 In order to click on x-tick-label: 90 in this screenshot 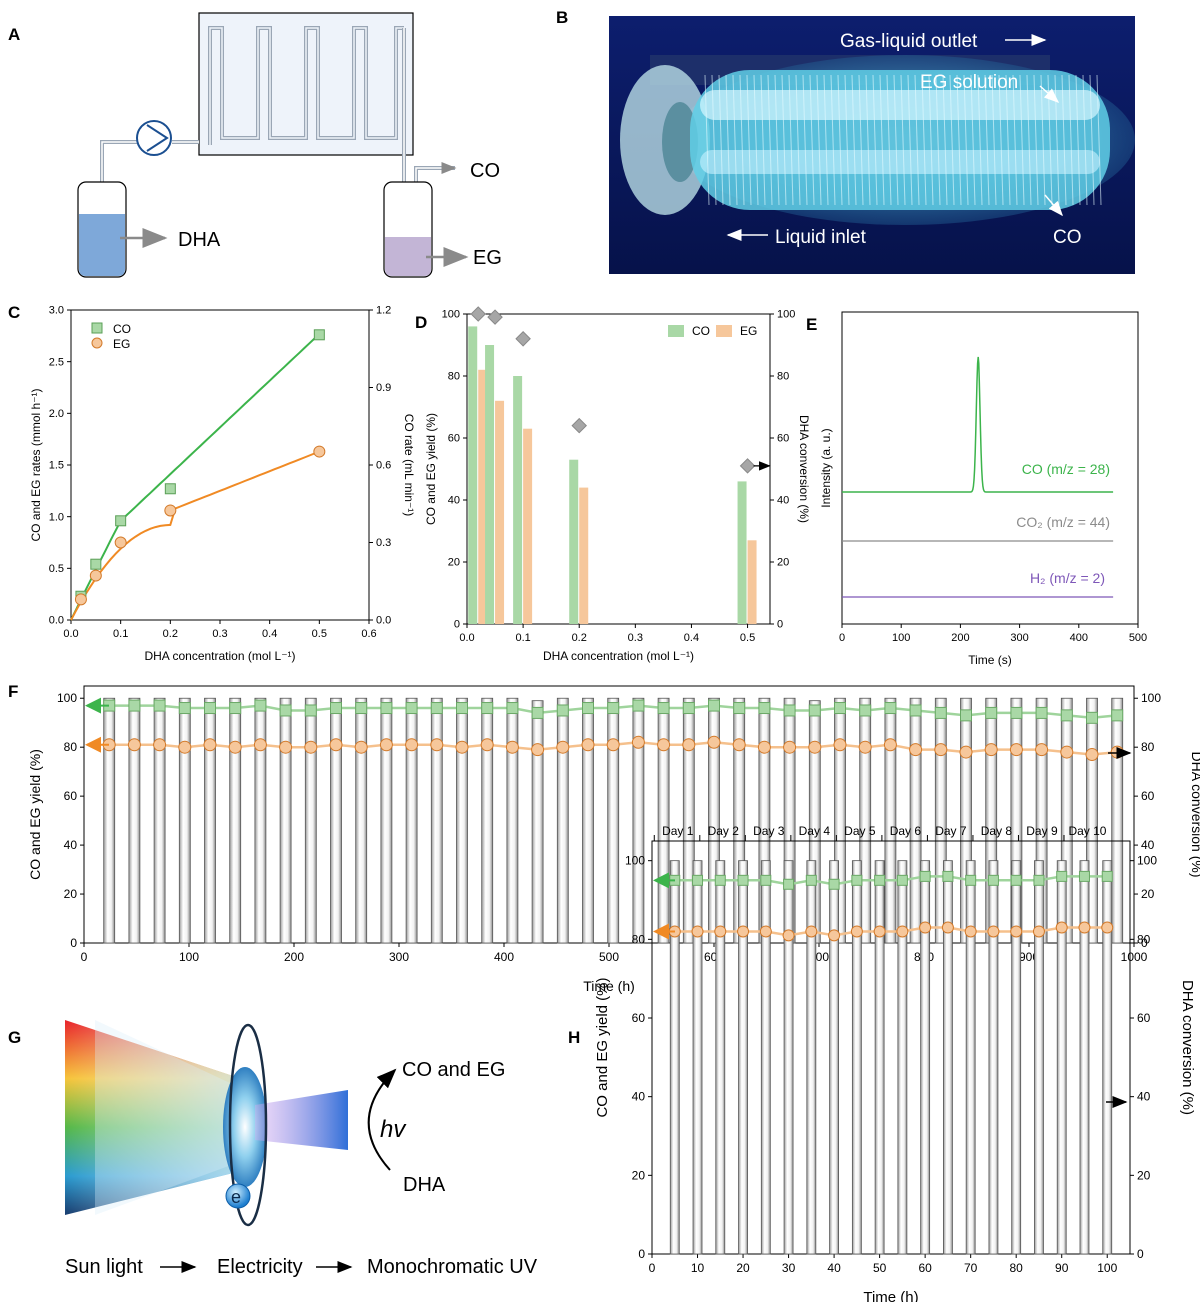, I will do `click(1062, 1268)`.